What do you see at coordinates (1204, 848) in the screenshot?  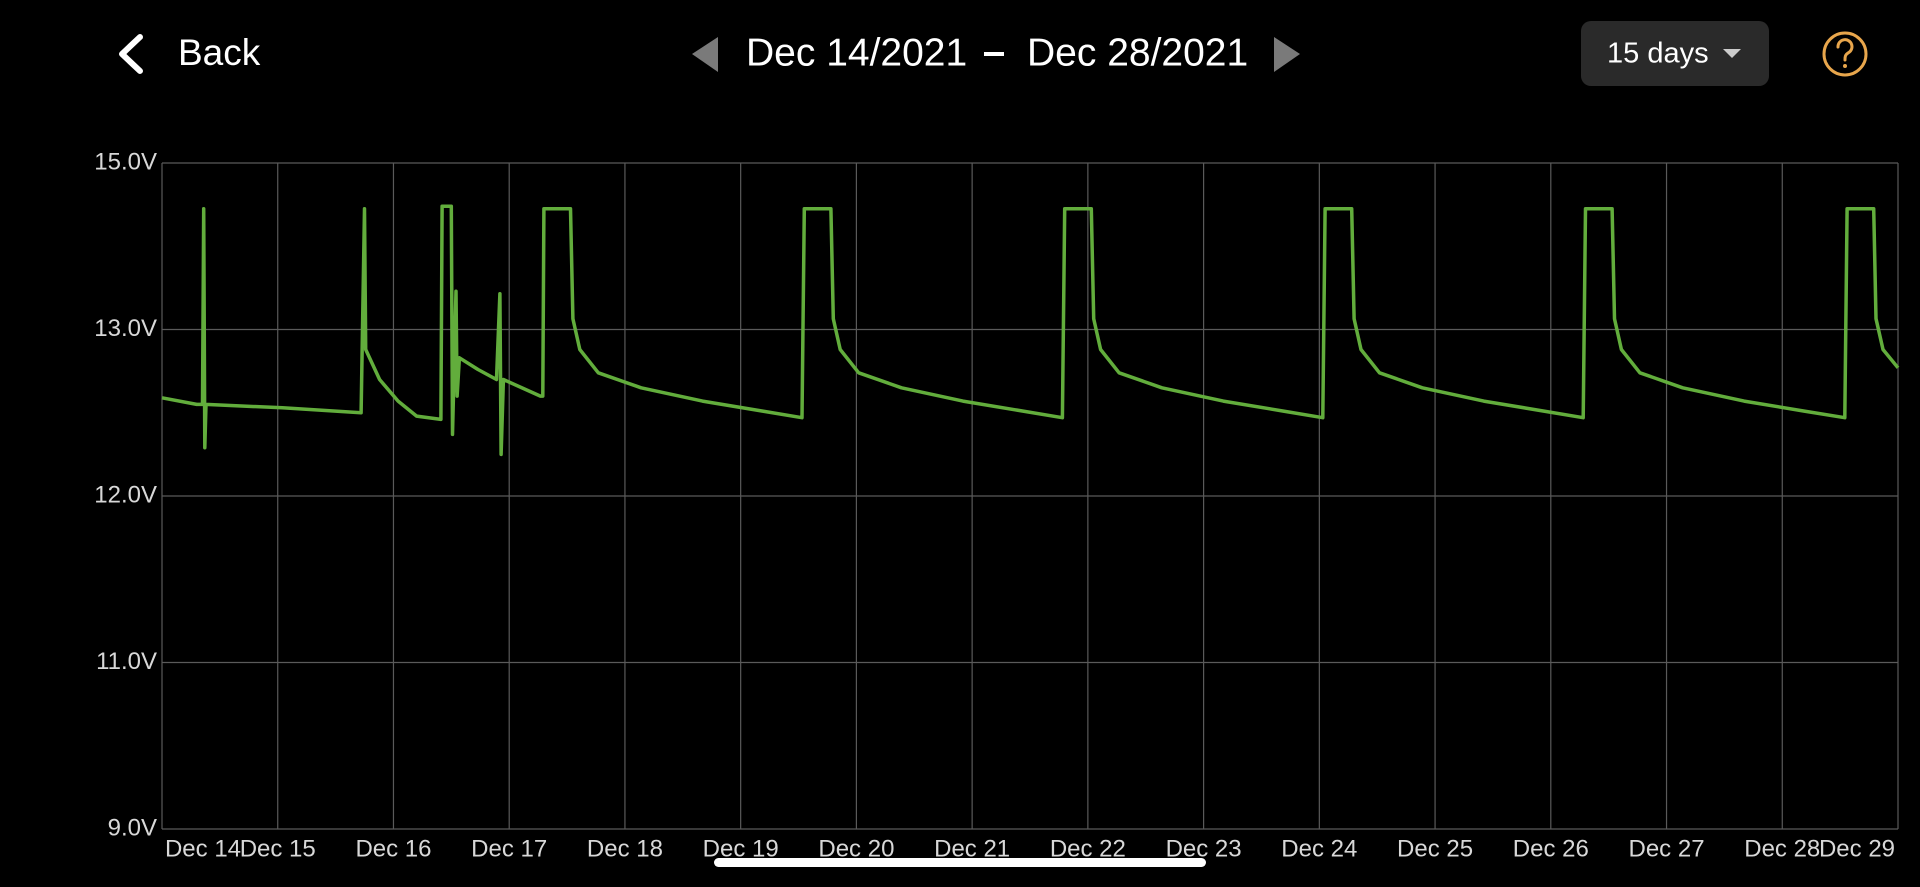 I see `x-tick-label: Dec 23` at bounding box center [1204, 848].